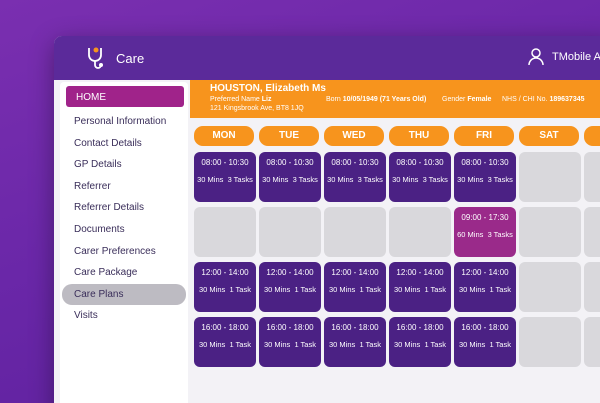 This screenshot has height=403, width=600. Describe the element at coordinates (92, 186) in the screenshot. I see `sidebar-item-referrer: Referrer` at that location.